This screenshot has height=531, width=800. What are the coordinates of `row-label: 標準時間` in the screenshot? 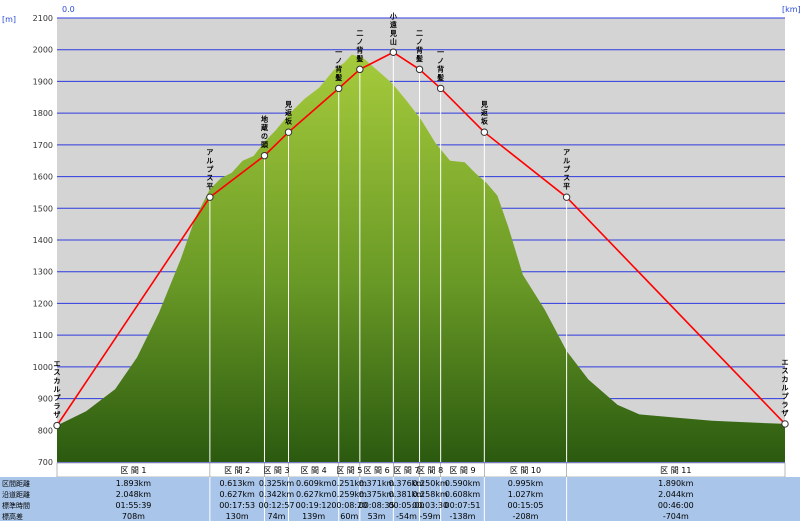 It's located at (16, 505).